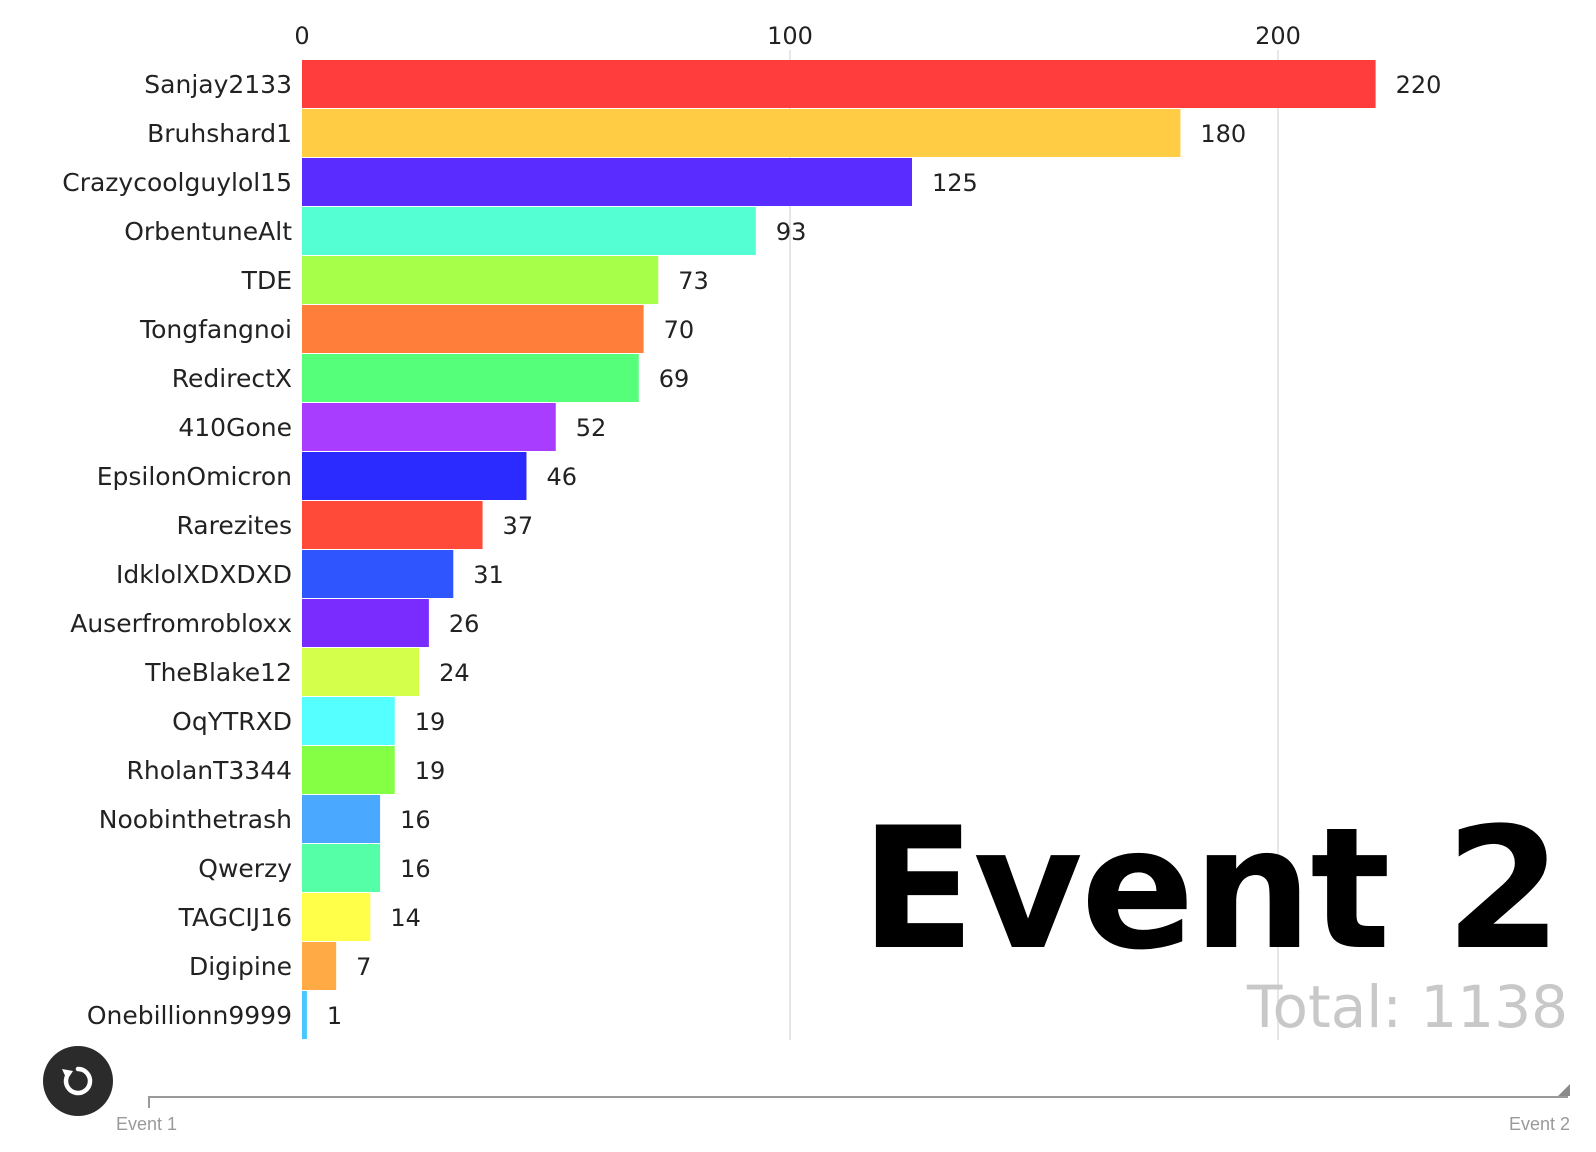  I want to click on category-label: RedirectX, so click(232, 378).